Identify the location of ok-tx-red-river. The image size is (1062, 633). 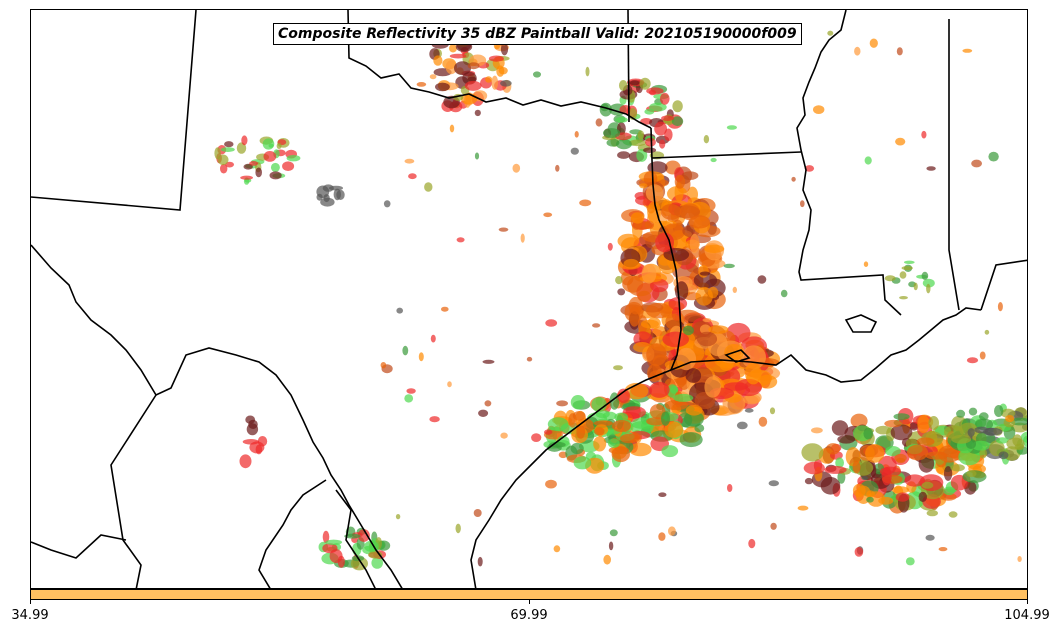
(499, 69).